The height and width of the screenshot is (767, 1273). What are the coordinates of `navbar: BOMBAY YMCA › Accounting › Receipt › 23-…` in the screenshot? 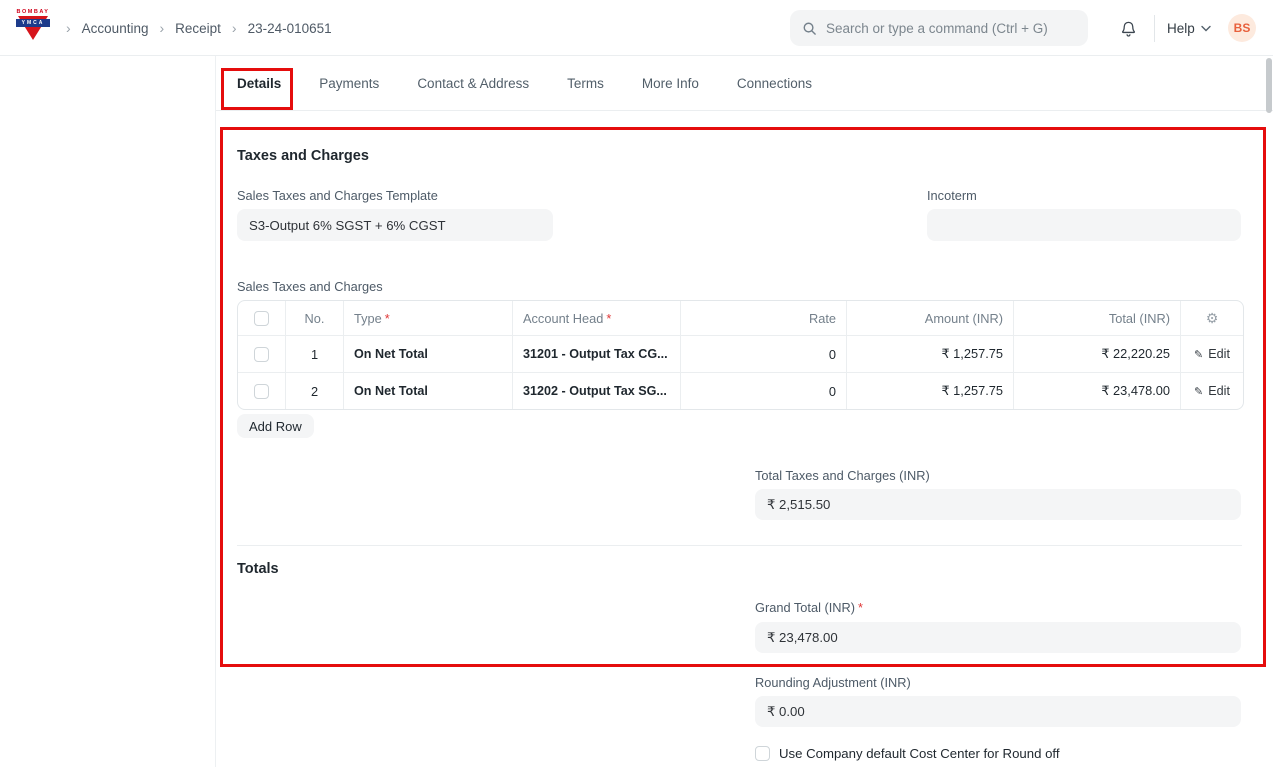 It's located at (636, 28).